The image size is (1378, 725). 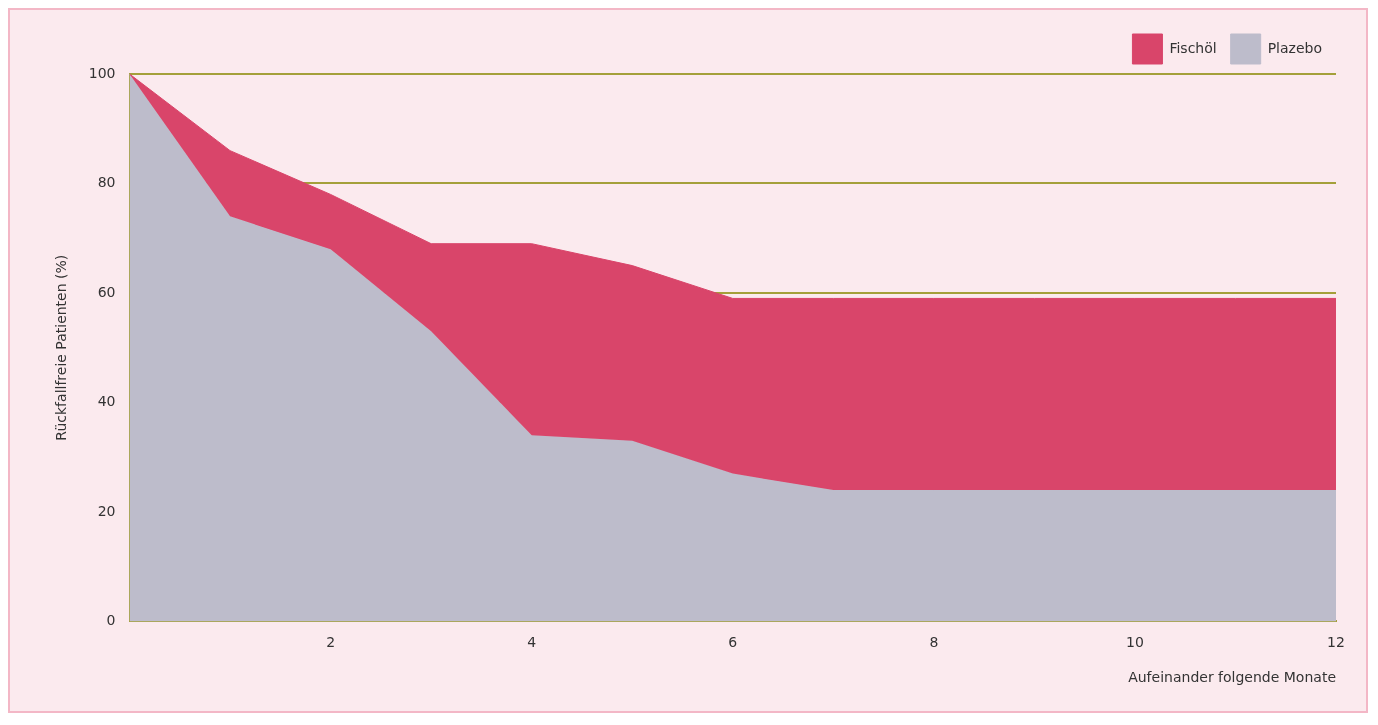 What do you see at coordinates (106, 510) in the screenshot?
I see `y-tick-label: 20` at bounding box center [106, 510].